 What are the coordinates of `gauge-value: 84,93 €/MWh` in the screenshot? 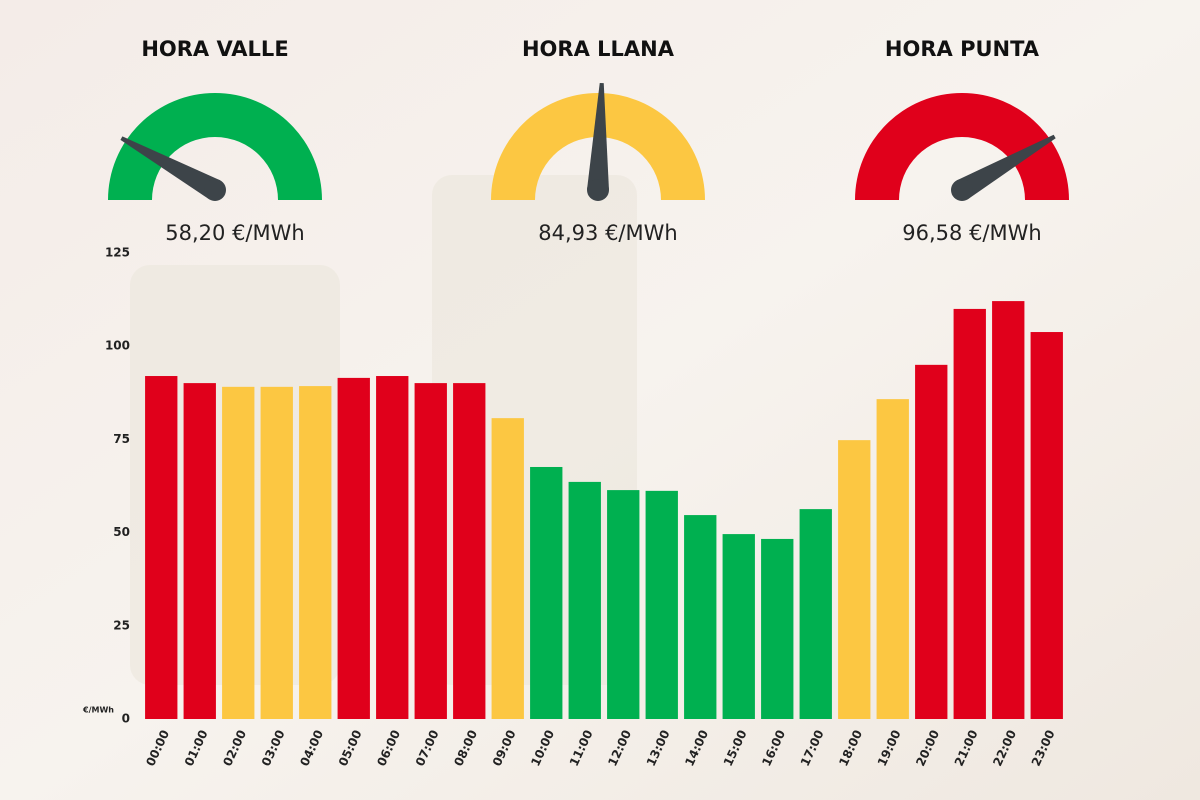 It's located at (607, 233).